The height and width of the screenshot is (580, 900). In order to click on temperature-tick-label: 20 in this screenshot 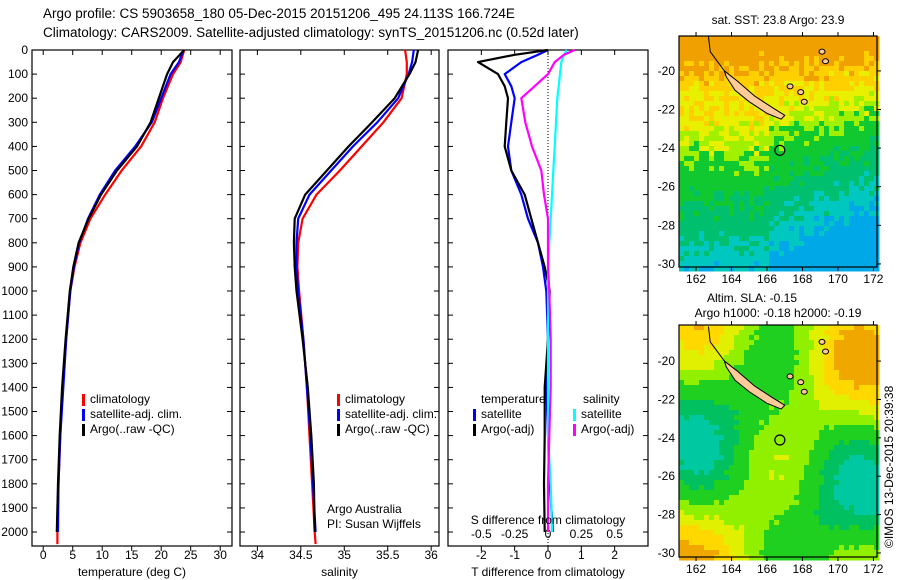, I will do `click(162, 555)`.